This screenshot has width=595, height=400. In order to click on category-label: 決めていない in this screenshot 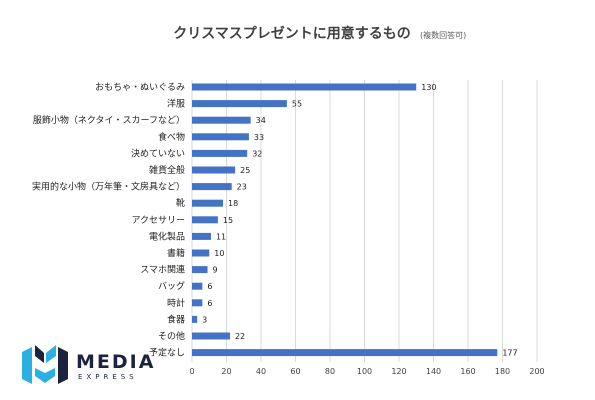, I will do `click(158, 153)`.